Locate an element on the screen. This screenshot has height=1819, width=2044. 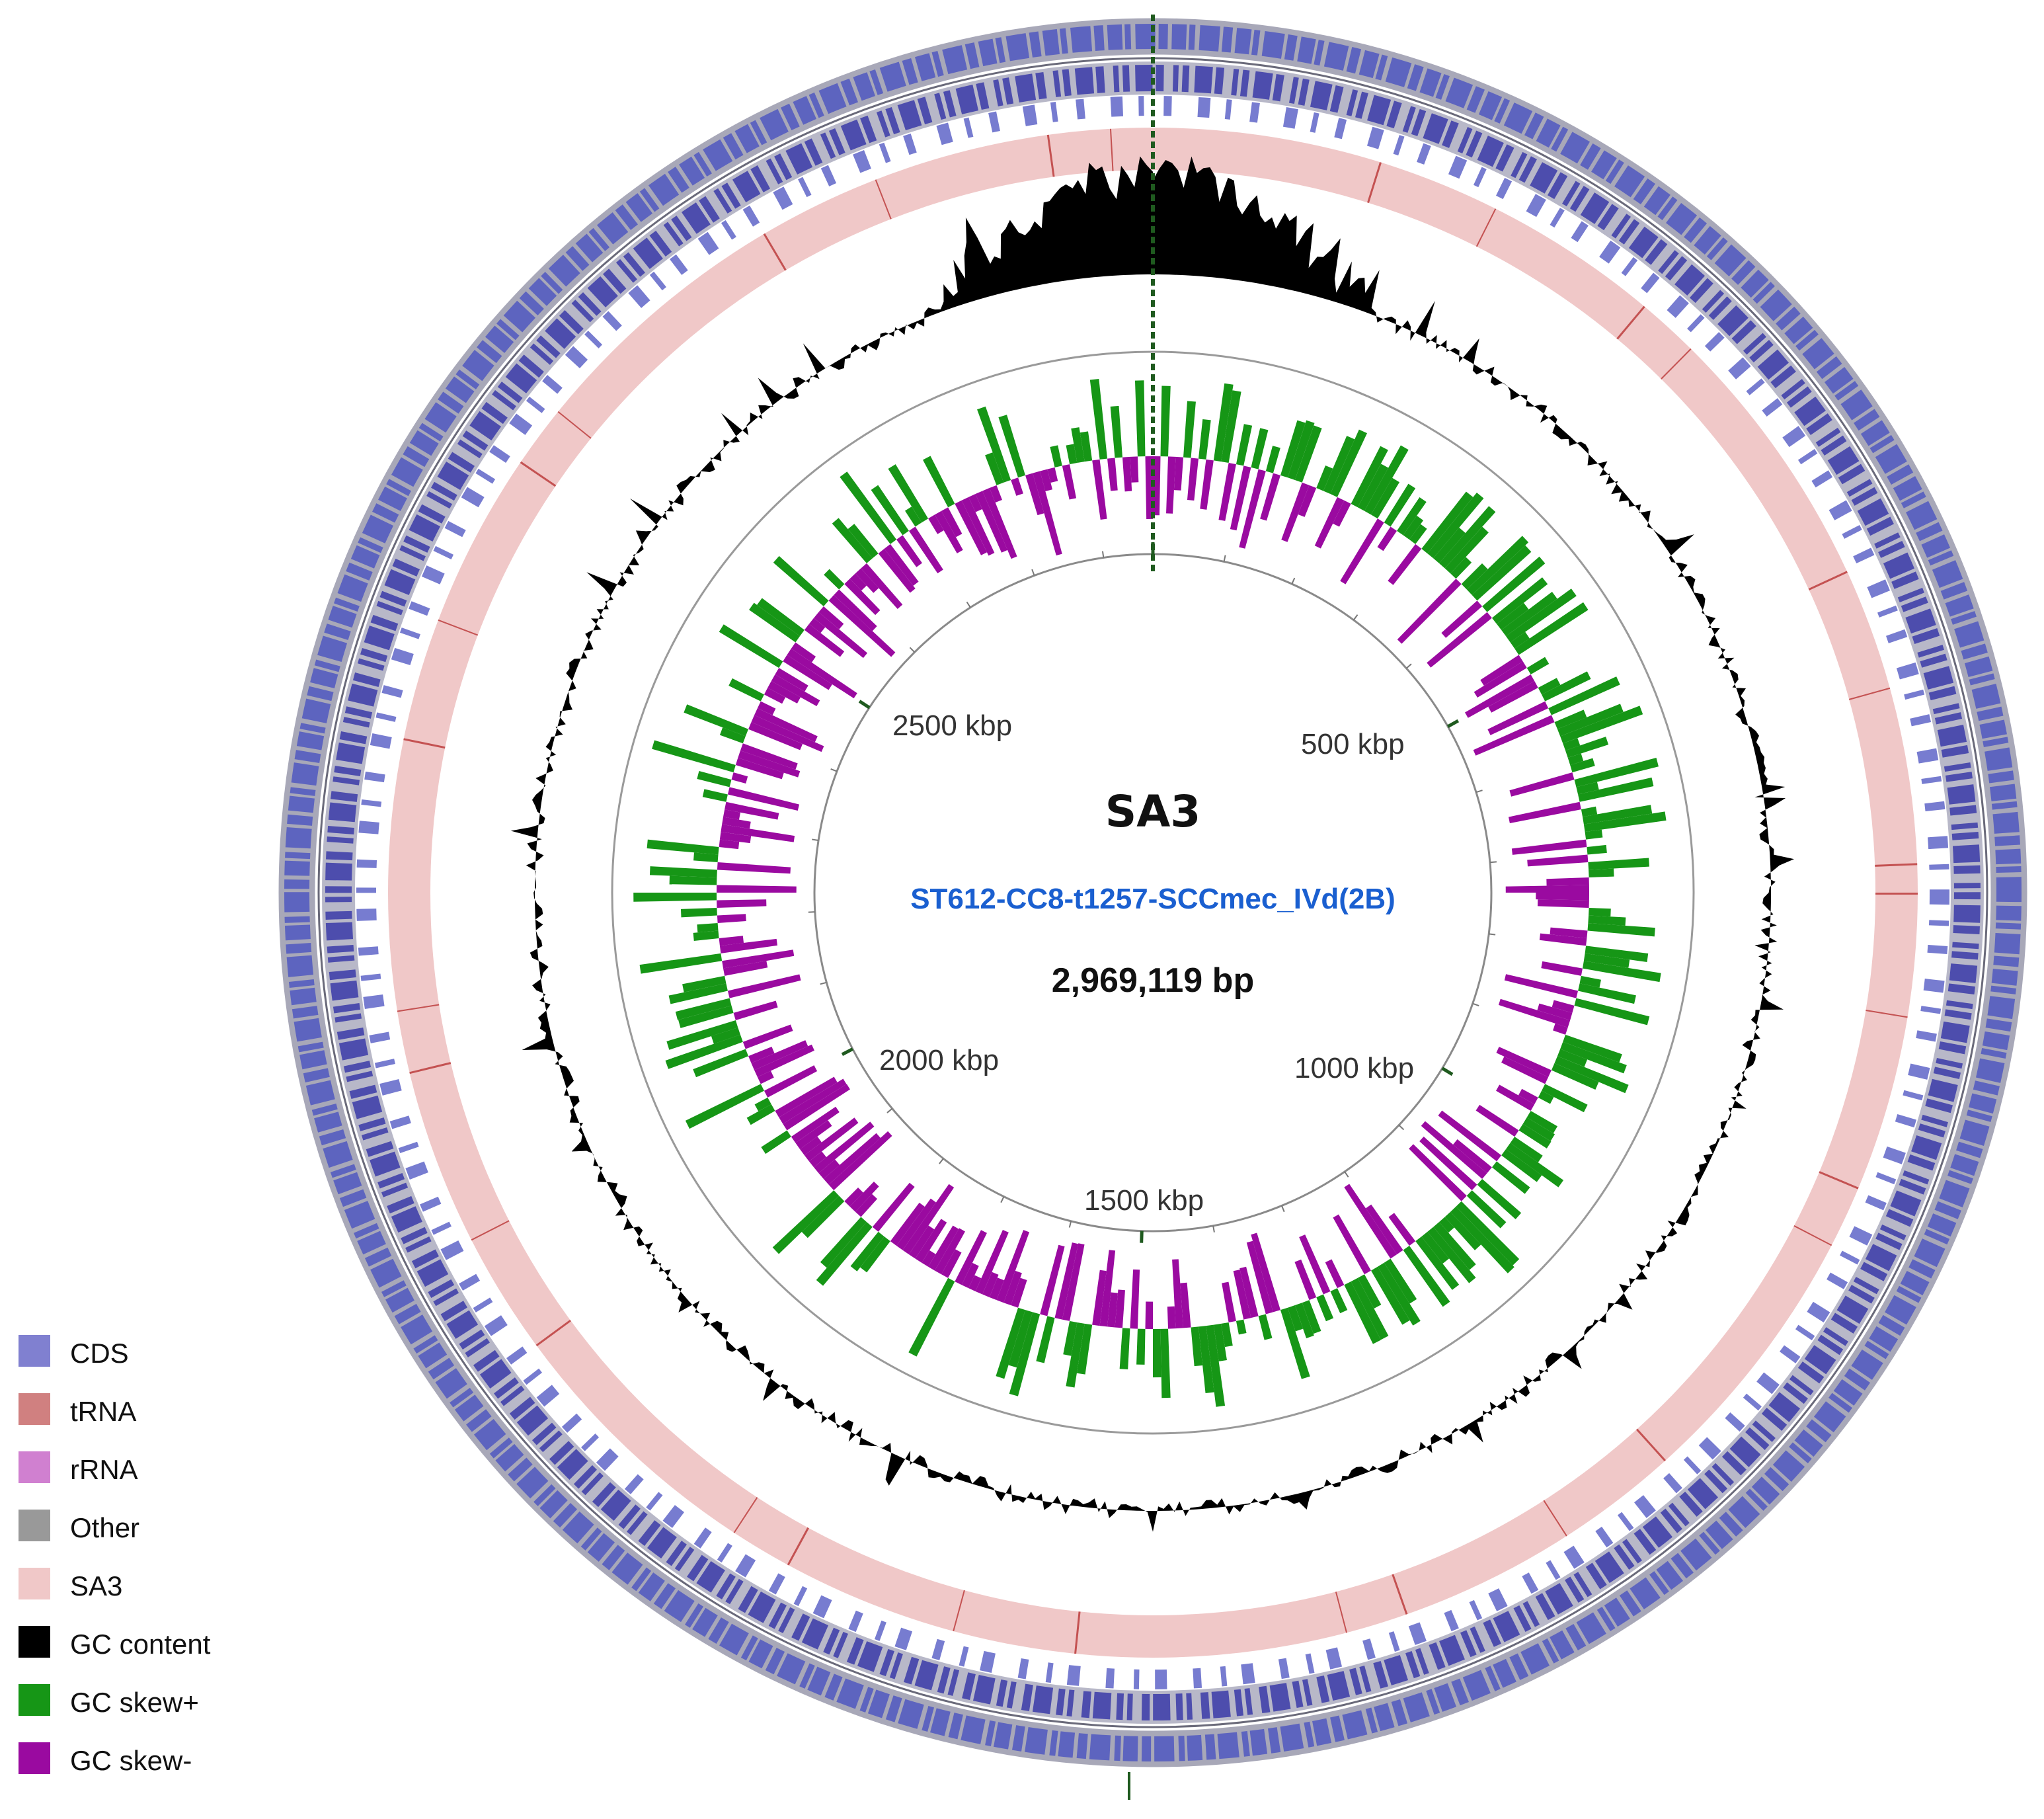
legend-swatch-sa3 is located at coordinates (34, 1584).